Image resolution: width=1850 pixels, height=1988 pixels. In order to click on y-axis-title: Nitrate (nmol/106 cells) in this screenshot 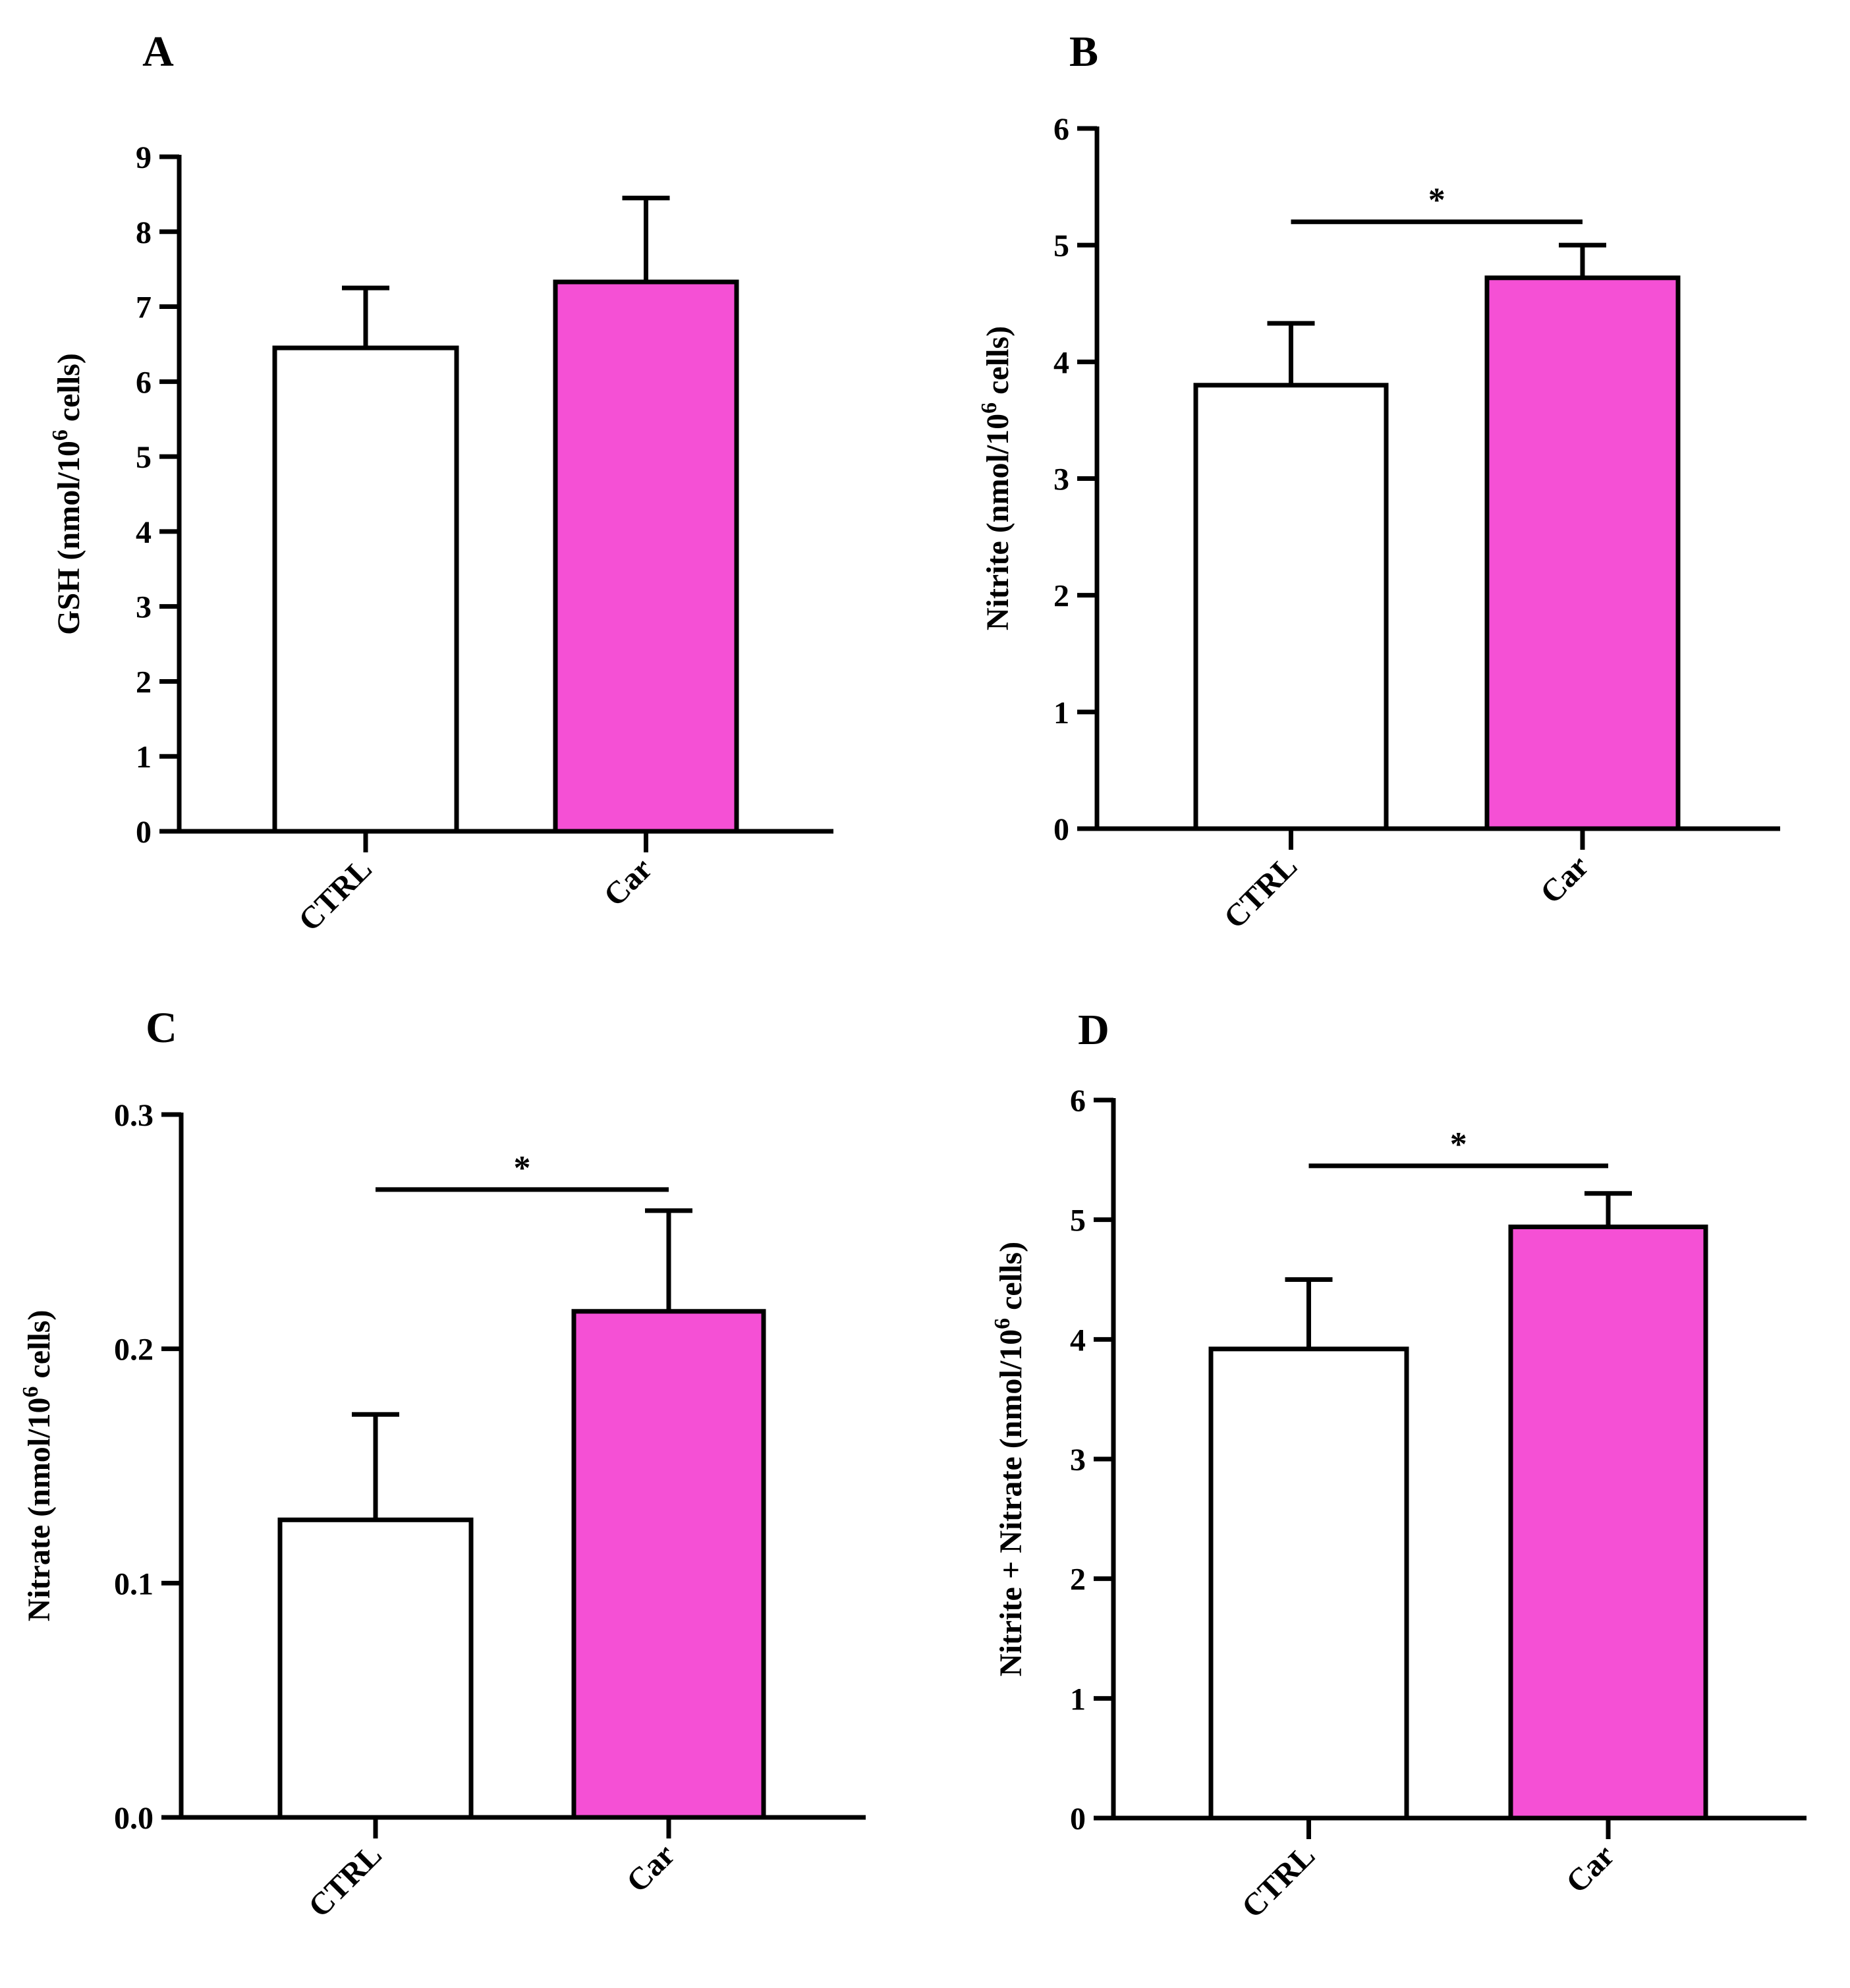, I will do `click(37, 1466)`.